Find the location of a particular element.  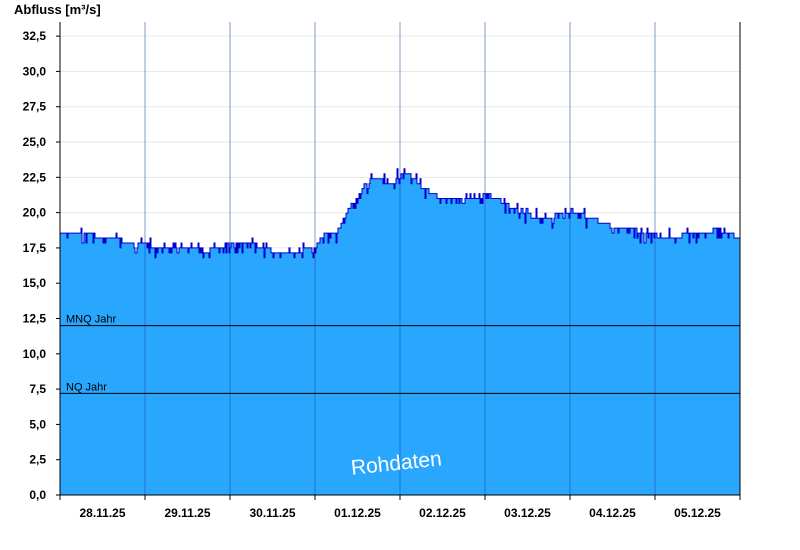

x-tick-label: 01.12.25 is located at coordinates (357, 513).